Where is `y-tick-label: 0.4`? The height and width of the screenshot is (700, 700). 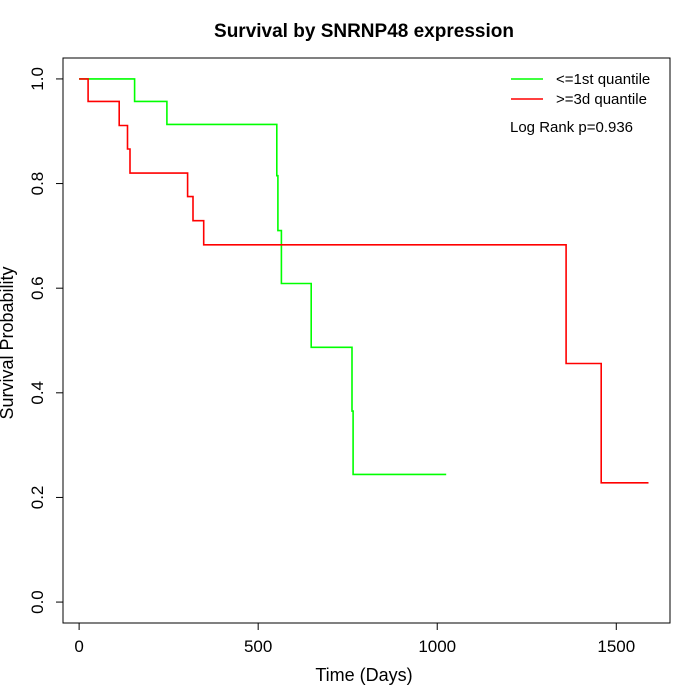 y-tick-label: 0.4 is located at coordinates (37, 393).